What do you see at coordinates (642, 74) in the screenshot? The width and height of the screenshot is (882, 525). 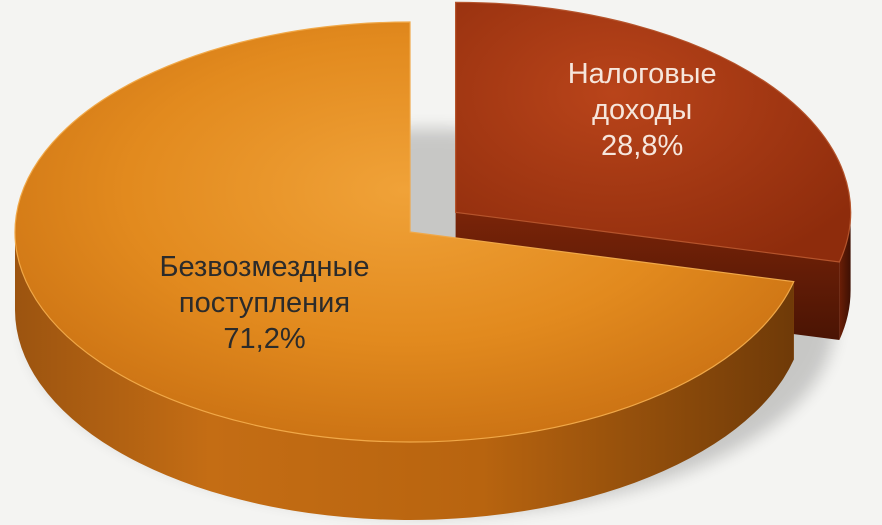 I see `slice-name-label: Налоговые` at bounding box center [642, 74].